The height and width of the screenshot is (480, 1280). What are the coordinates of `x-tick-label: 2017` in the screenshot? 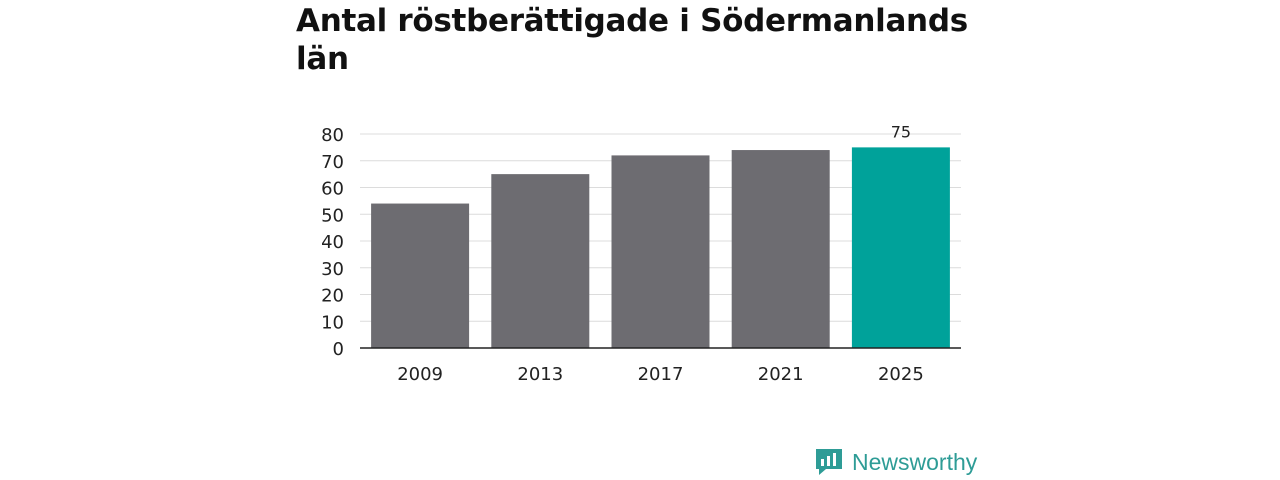 It's located at (661, 374).